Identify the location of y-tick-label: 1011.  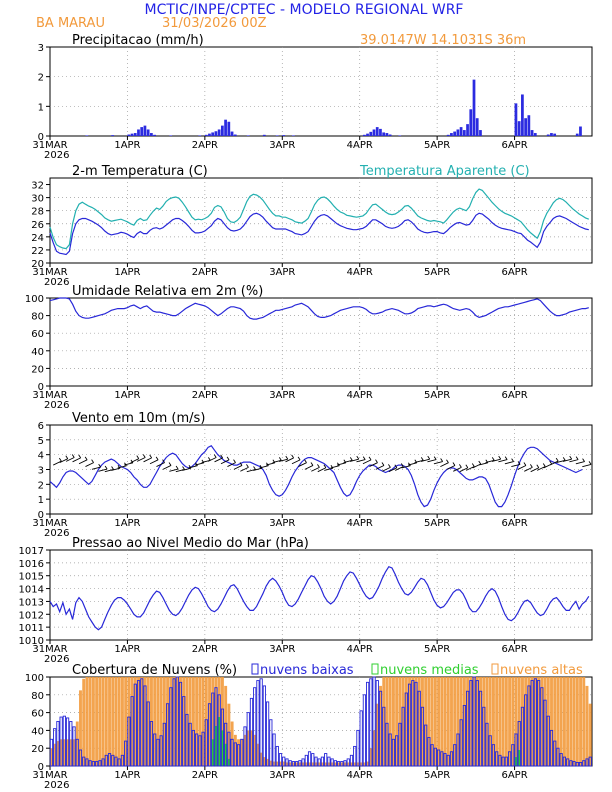
(31, 628).